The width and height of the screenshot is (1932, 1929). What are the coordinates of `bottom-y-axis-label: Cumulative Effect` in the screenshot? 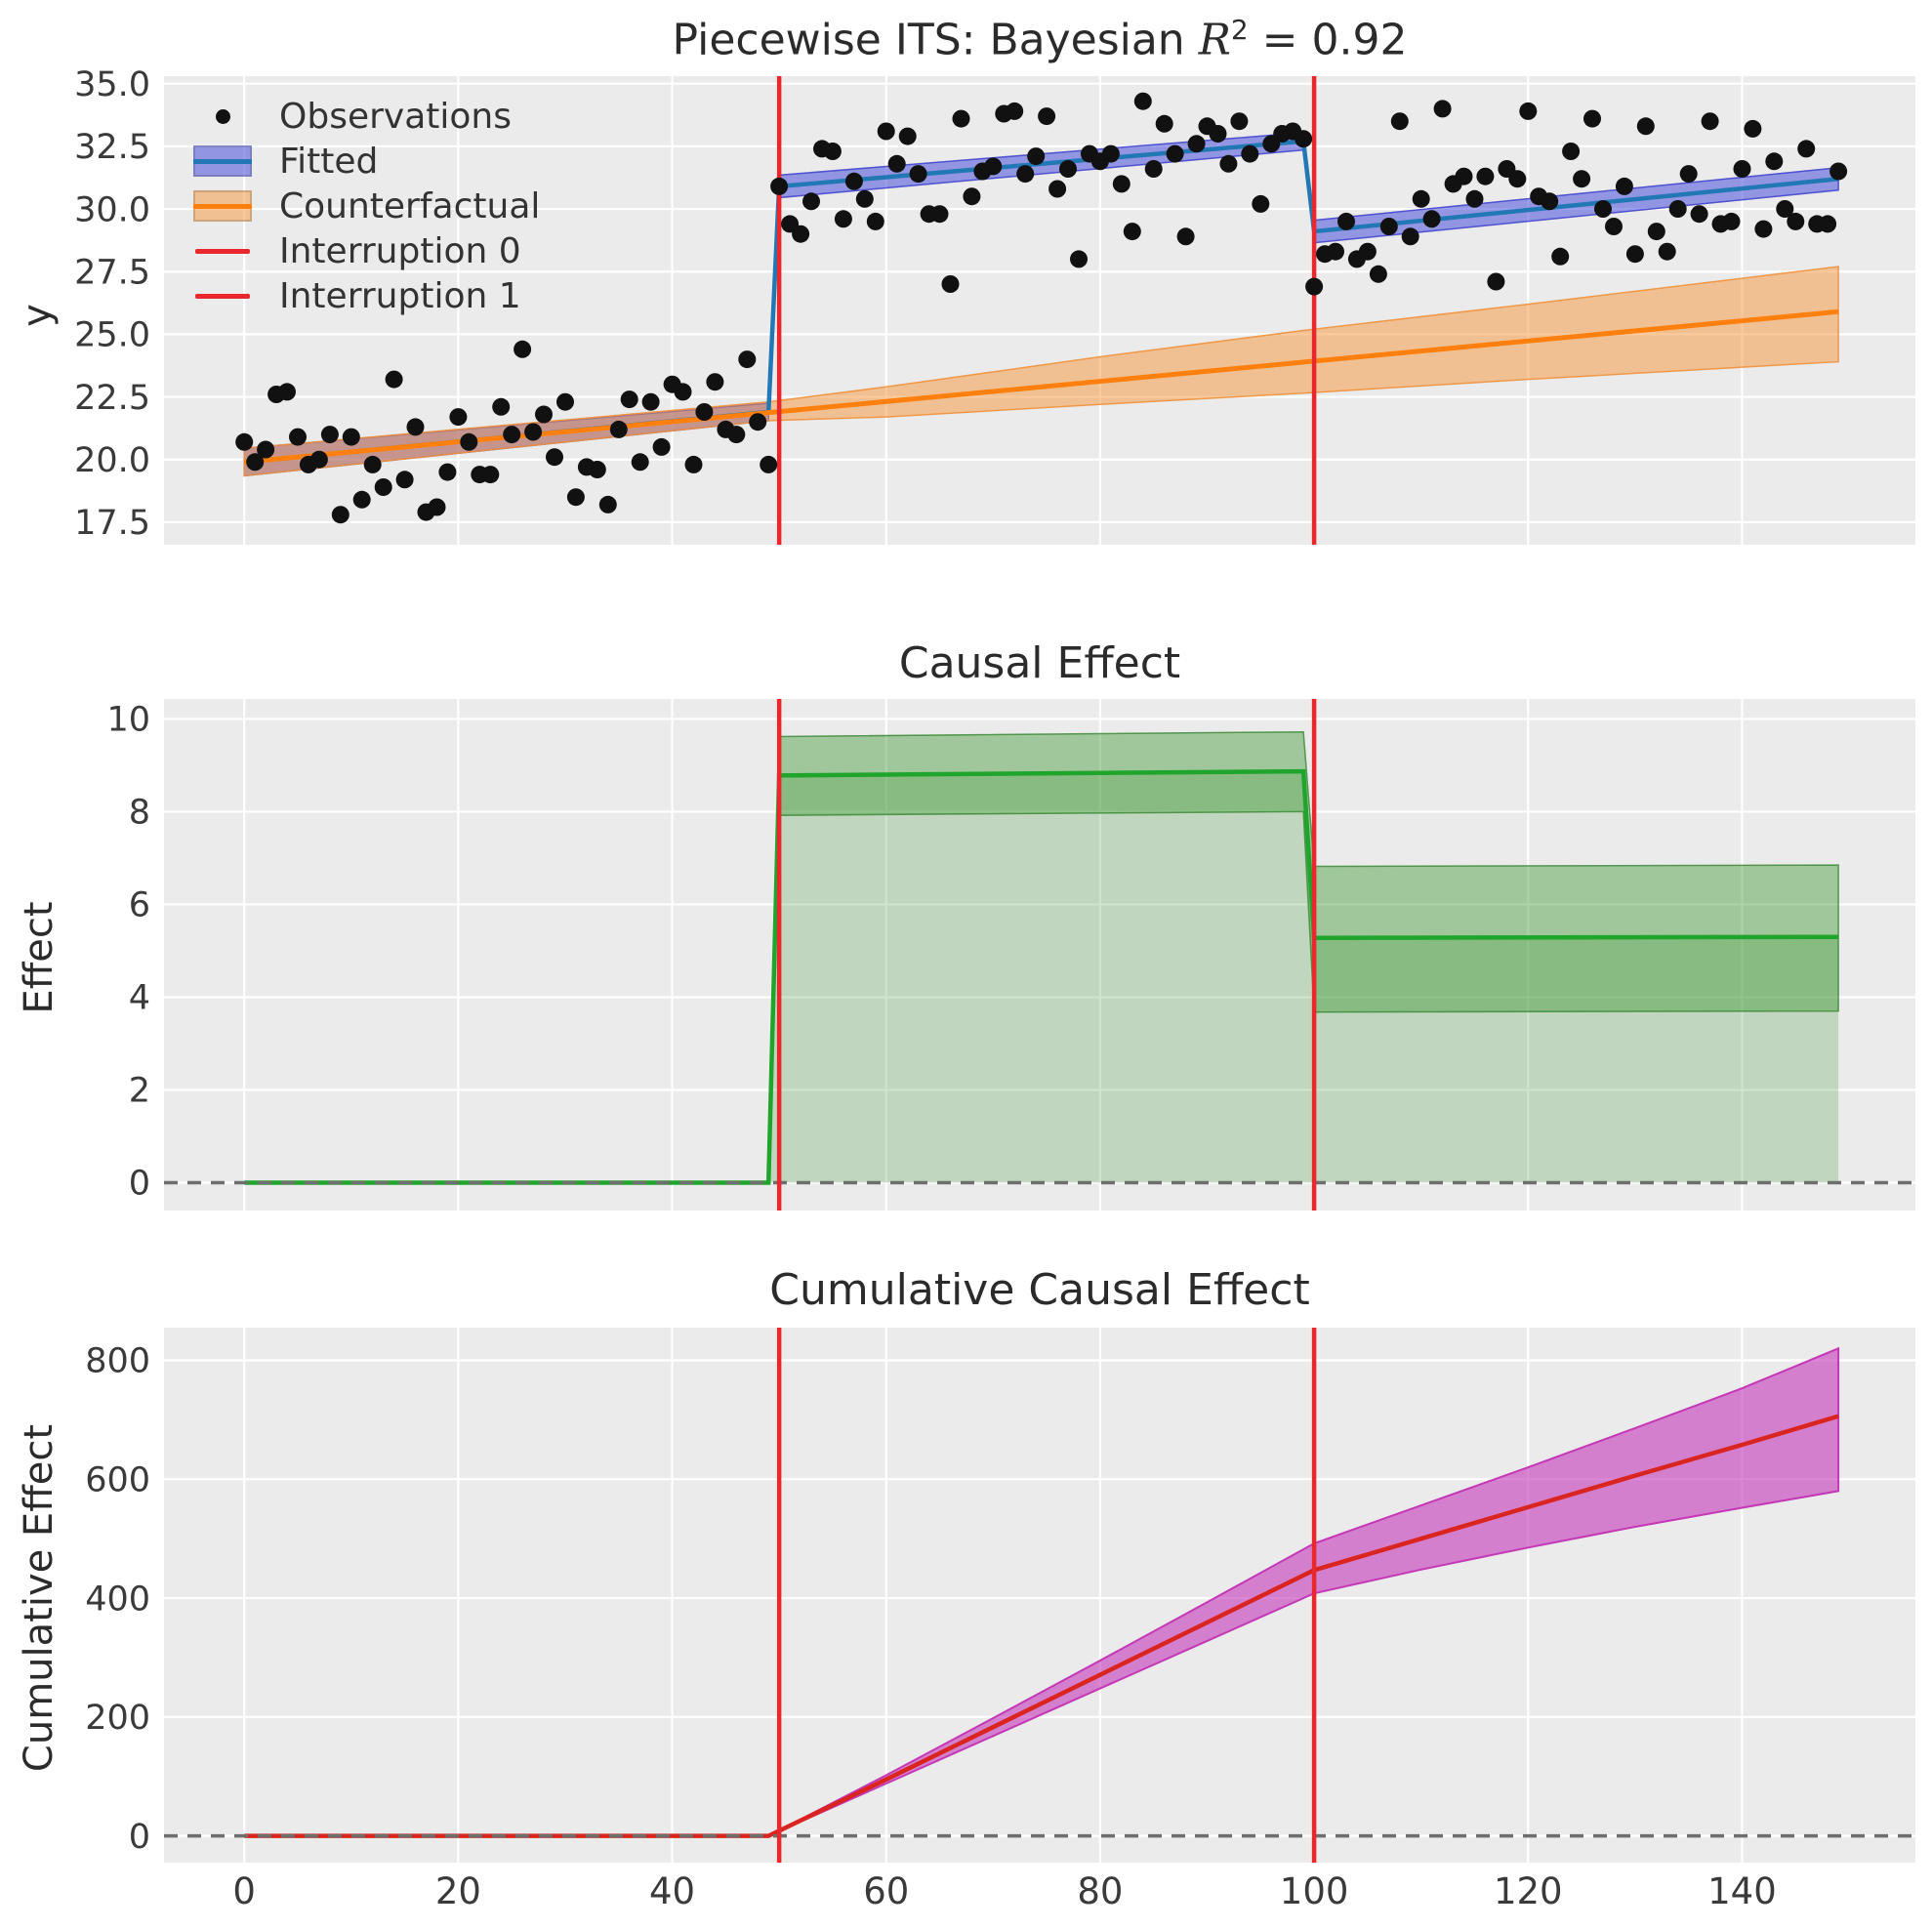 It's located at (39, 1598).